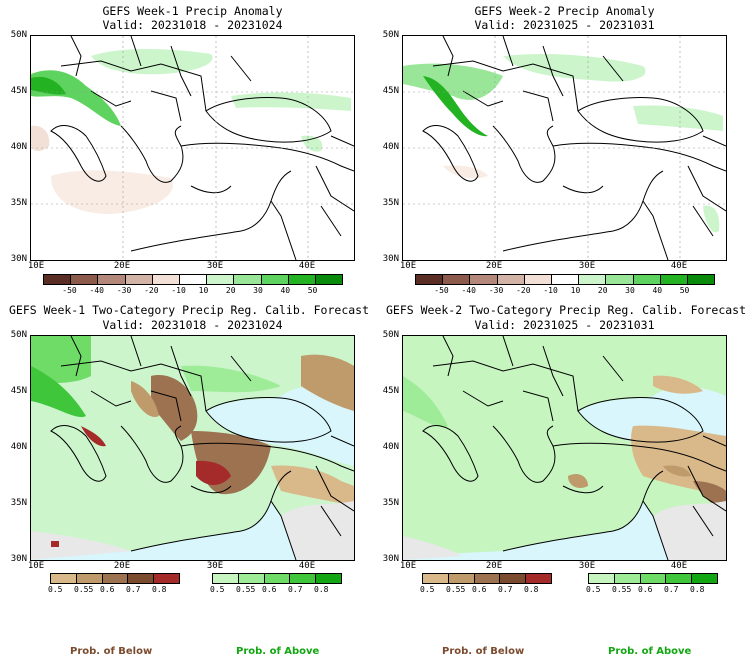  Describe the element at coordinates (277, 578) in the screenshot. I see `above-colorbar` at that location.